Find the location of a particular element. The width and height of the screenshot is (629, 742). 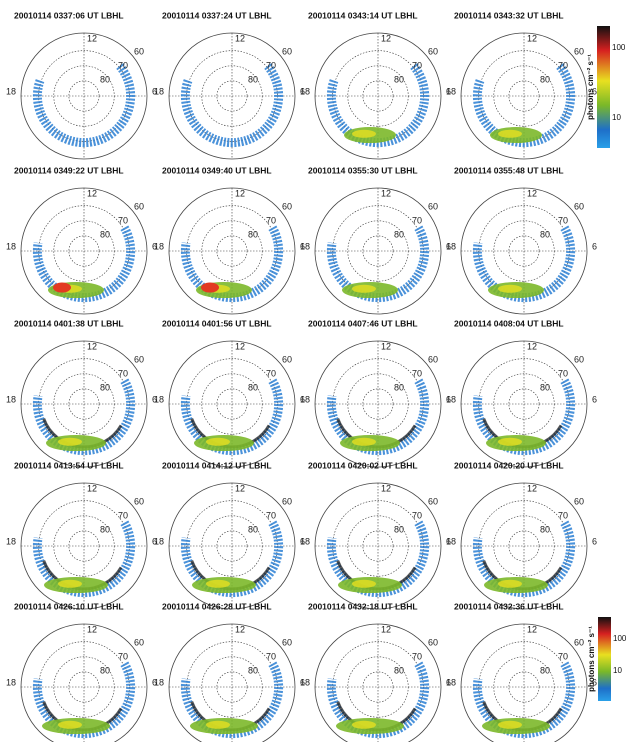

panel-title: 20010114 0355:48 UT LBHL is located at coordinates (509, 170).